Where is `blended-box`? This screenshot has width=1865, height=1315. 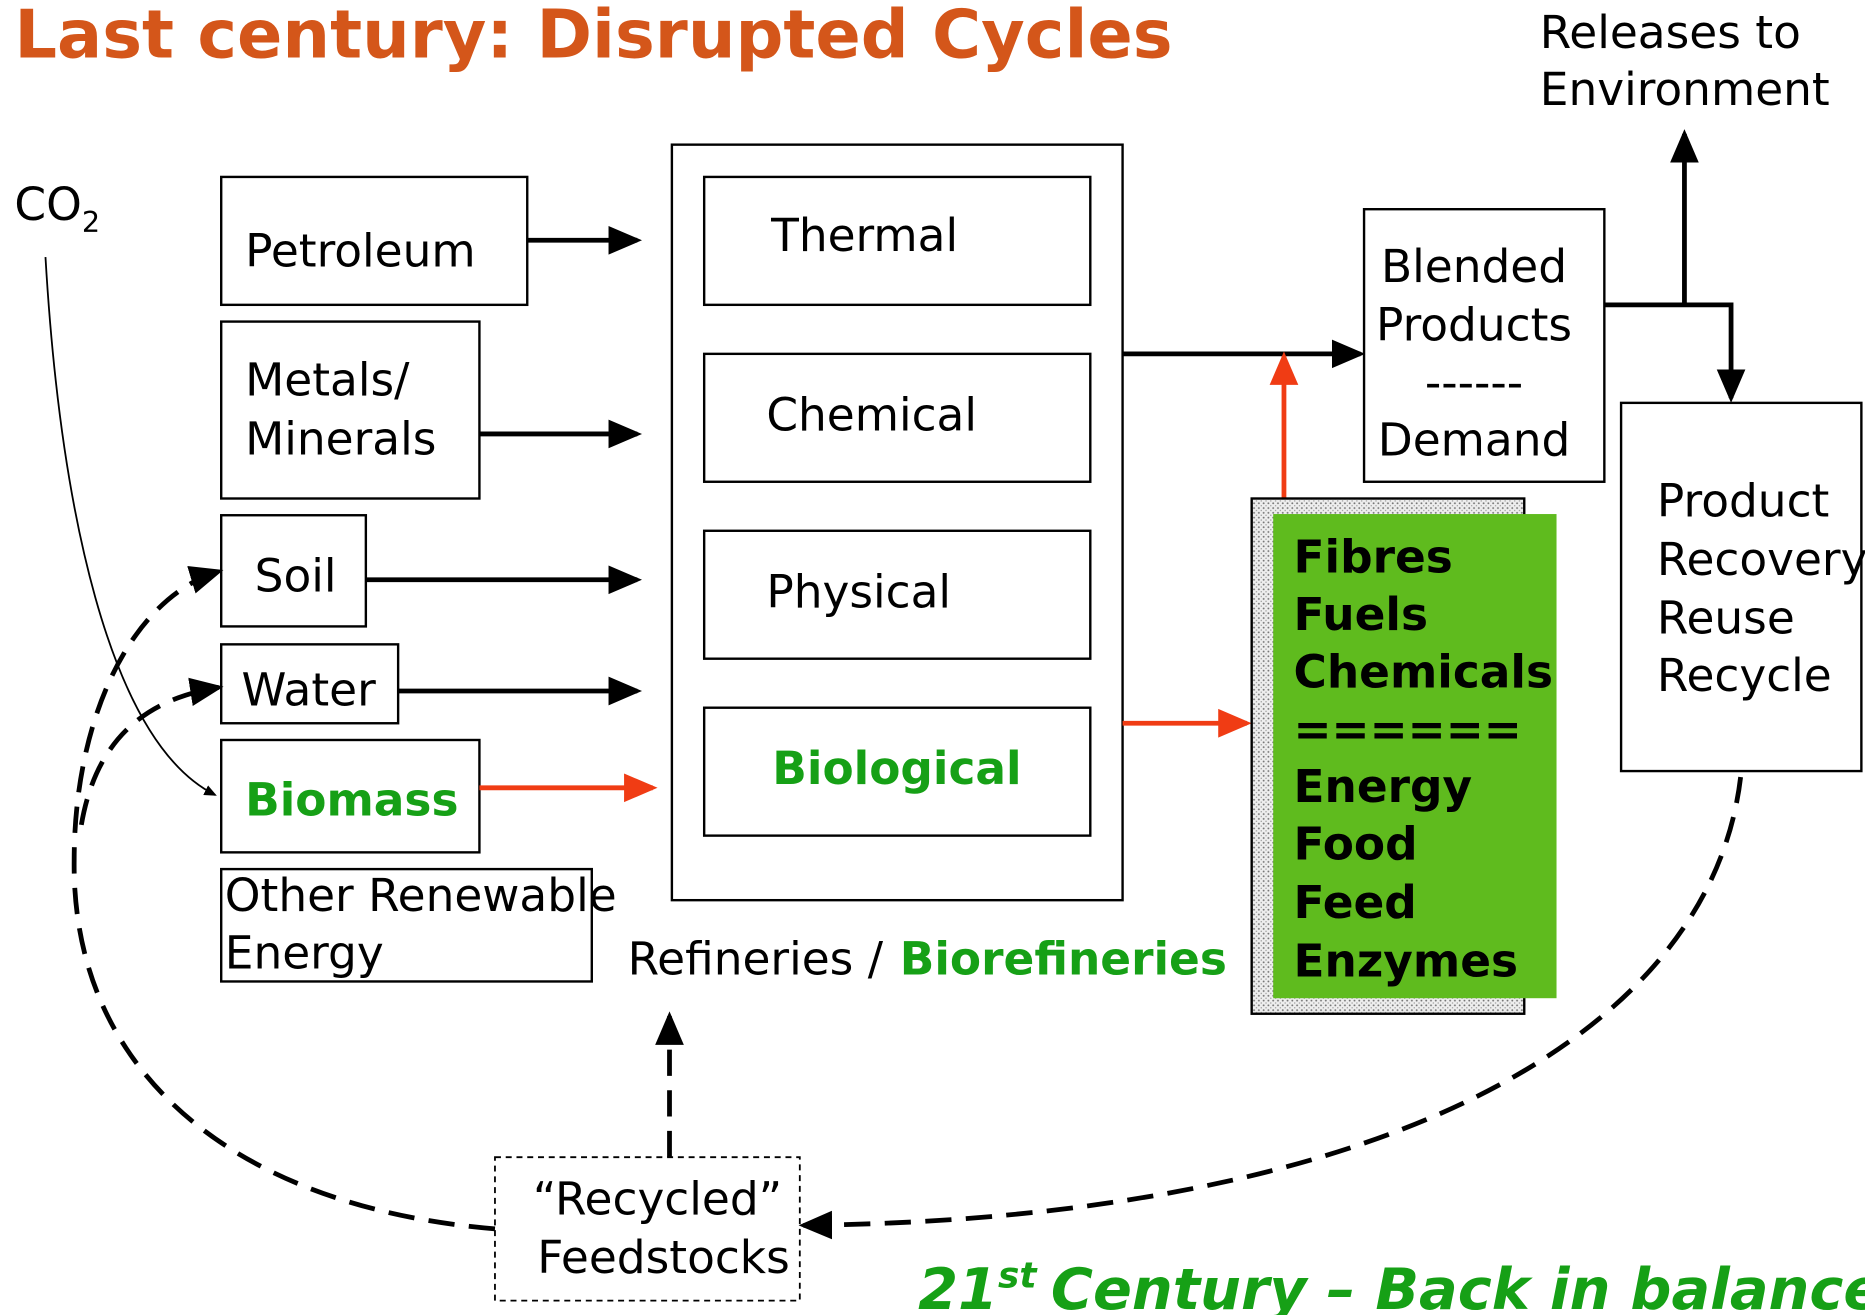 blended-box is located at coordinates (1484, 345).